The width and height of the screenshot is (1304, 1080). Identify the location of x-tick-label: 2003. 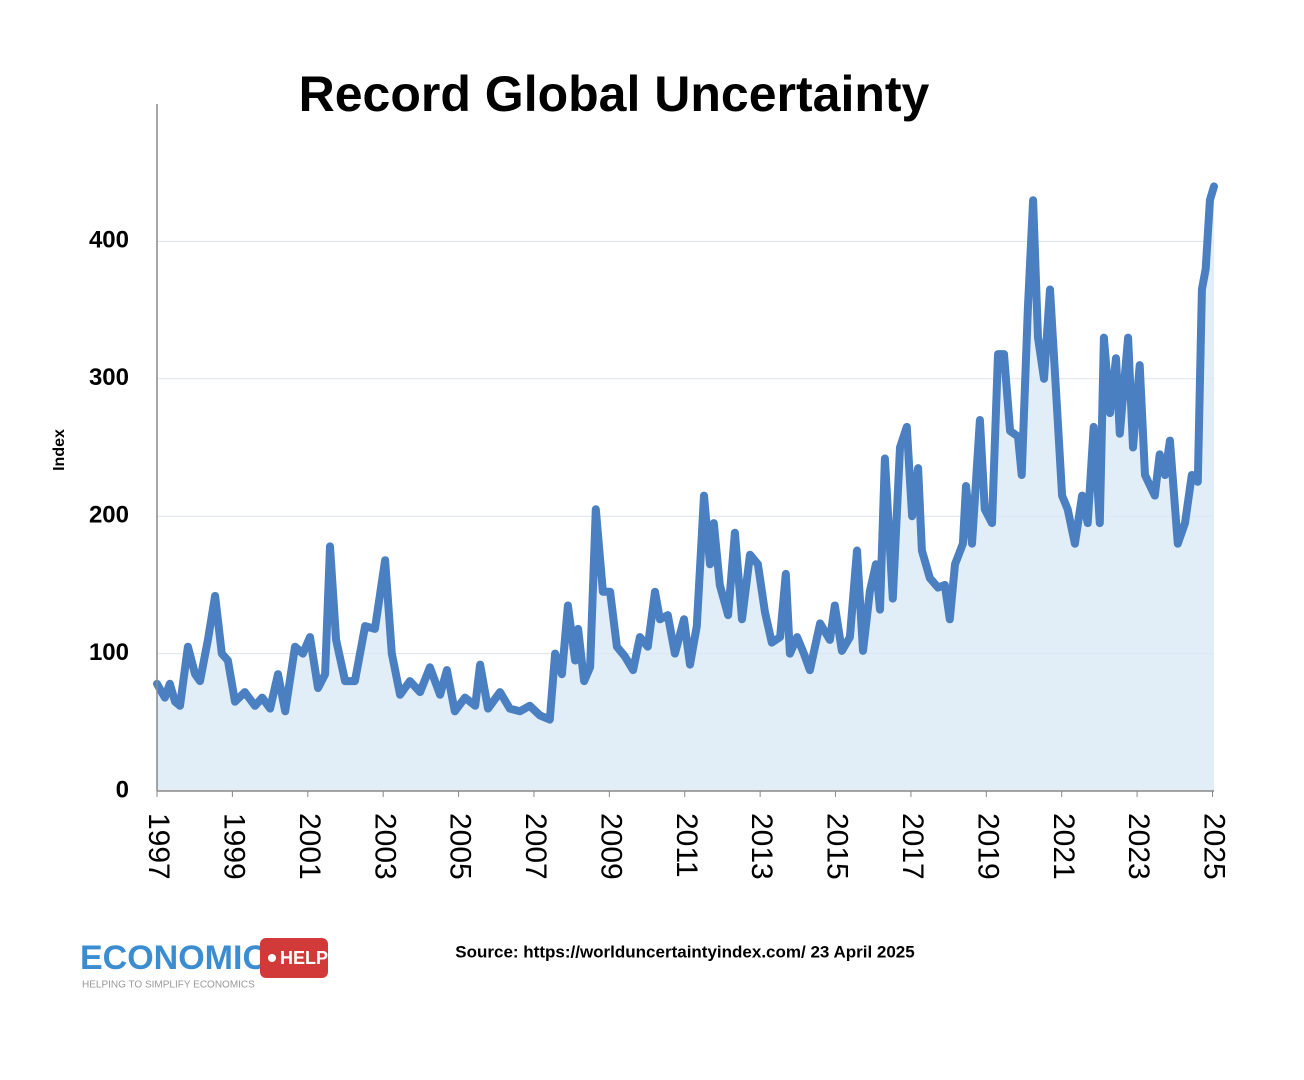
(384, 846).